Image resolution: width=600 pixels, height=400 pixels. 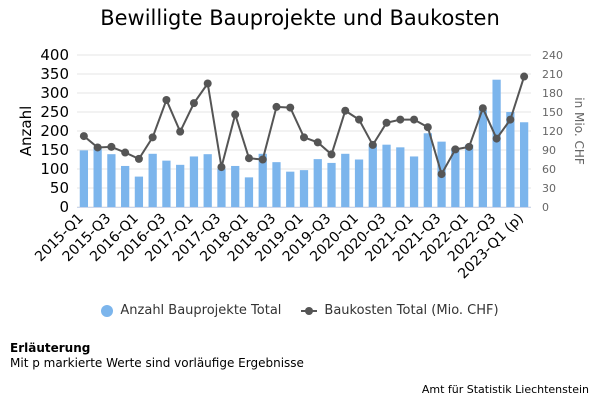 What do you see at coordinates (201, 310) in the screenshot?
I see `legend-bars-label: Anzahl Bauprojekte Total` at bounding box center [201, 310].